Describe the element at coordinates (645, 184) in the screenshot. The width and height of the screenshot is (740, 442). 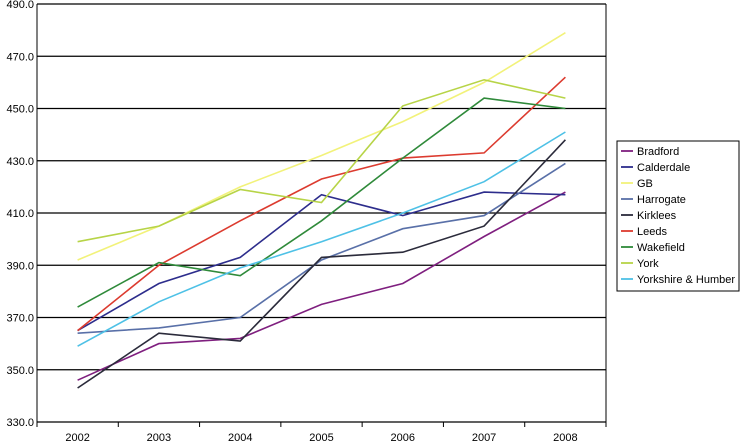
I see `legend-label: GB` at that location.